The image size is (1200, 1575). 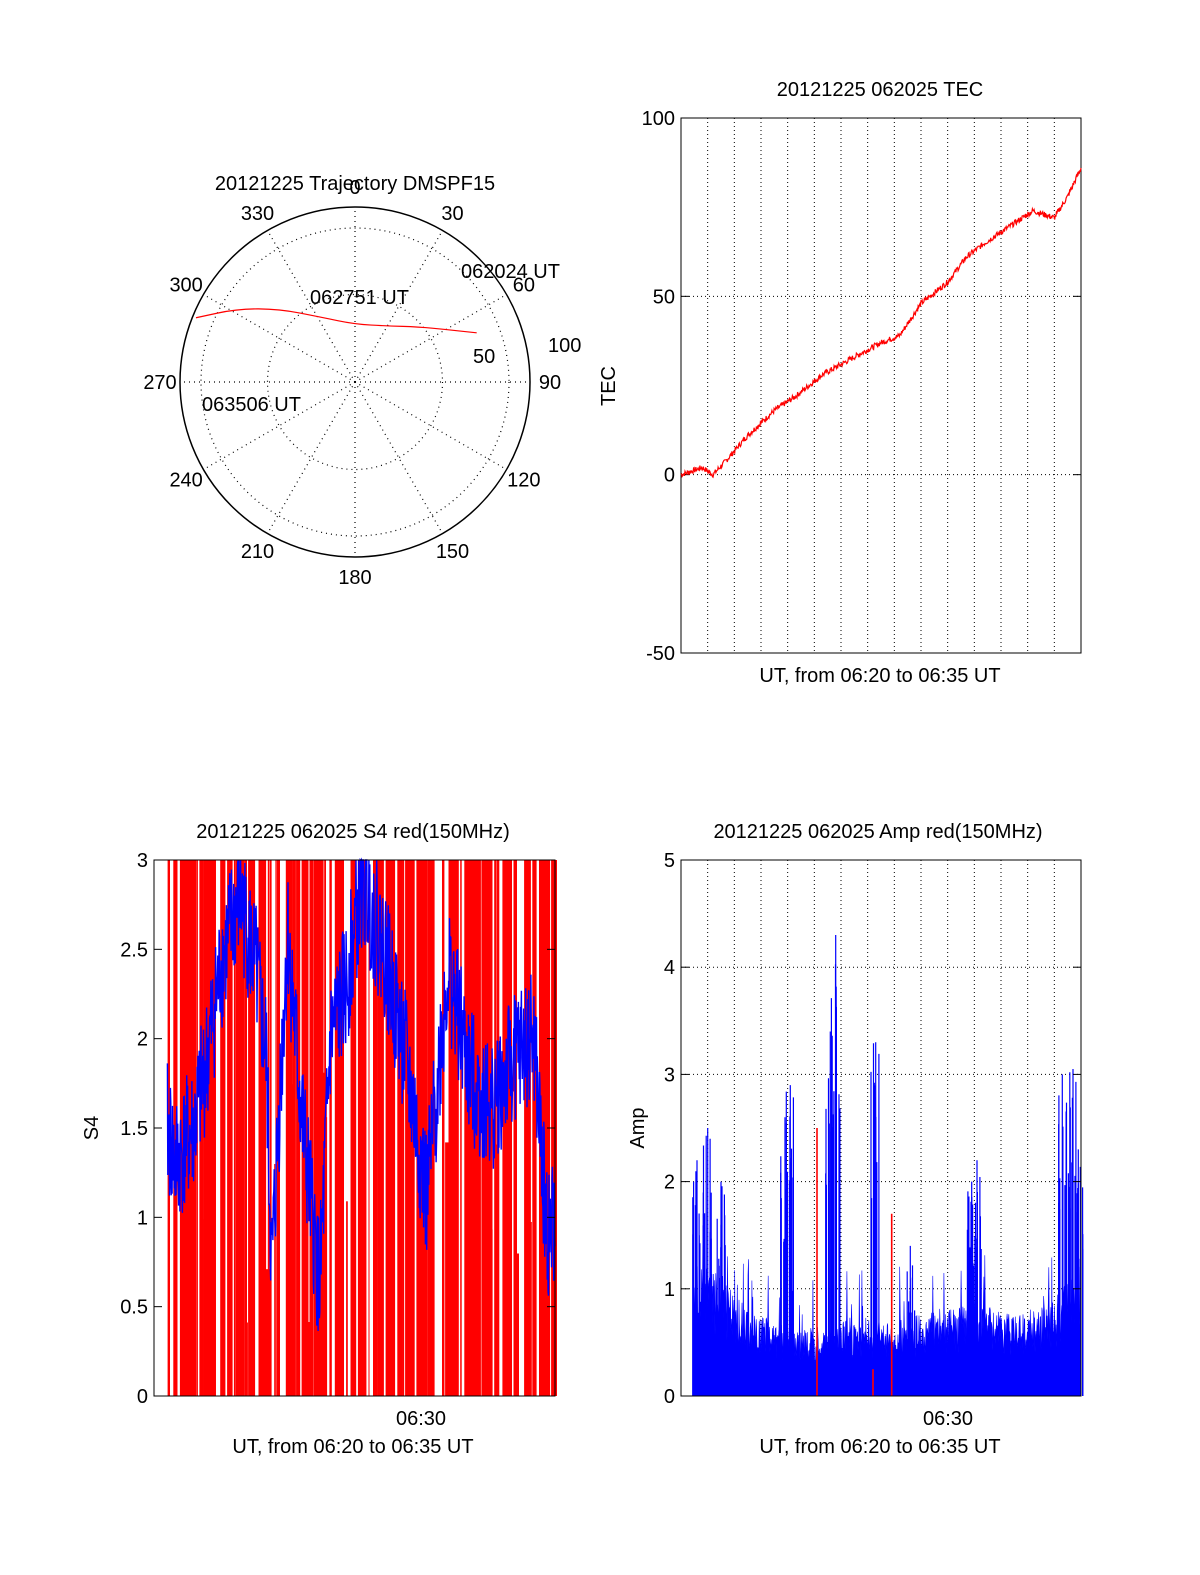 What do you see at coordinates (879, 676) in the screenshot?
I see `tec-xlabel: UT, from 06:20 to 06:35 UT` at bounding box center [879, 676].